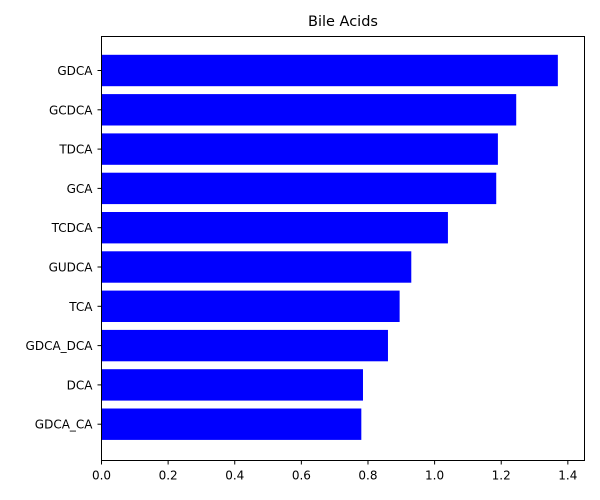  What do you see at coordinates (75, 71) in the screenshot?
I see `y-tick-label: GDCA` at bounding box center [75, 71].